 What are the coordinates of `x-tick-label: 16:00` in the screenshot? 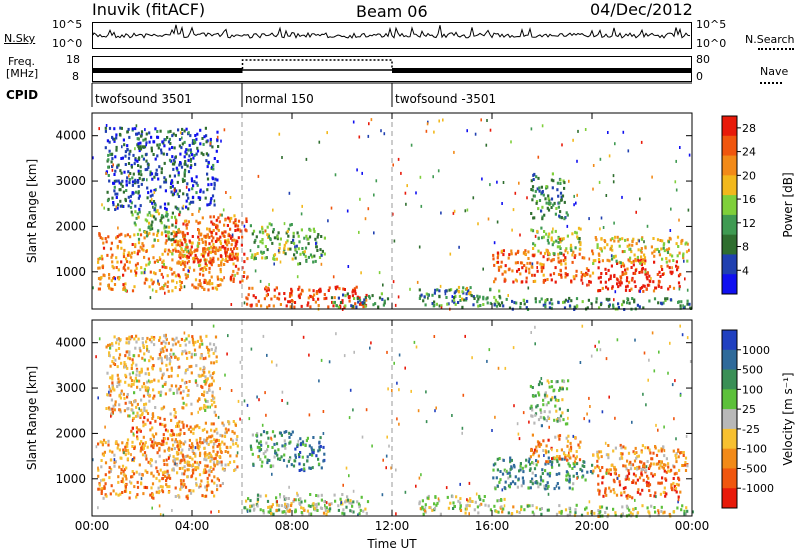 It's located at (492, 526).